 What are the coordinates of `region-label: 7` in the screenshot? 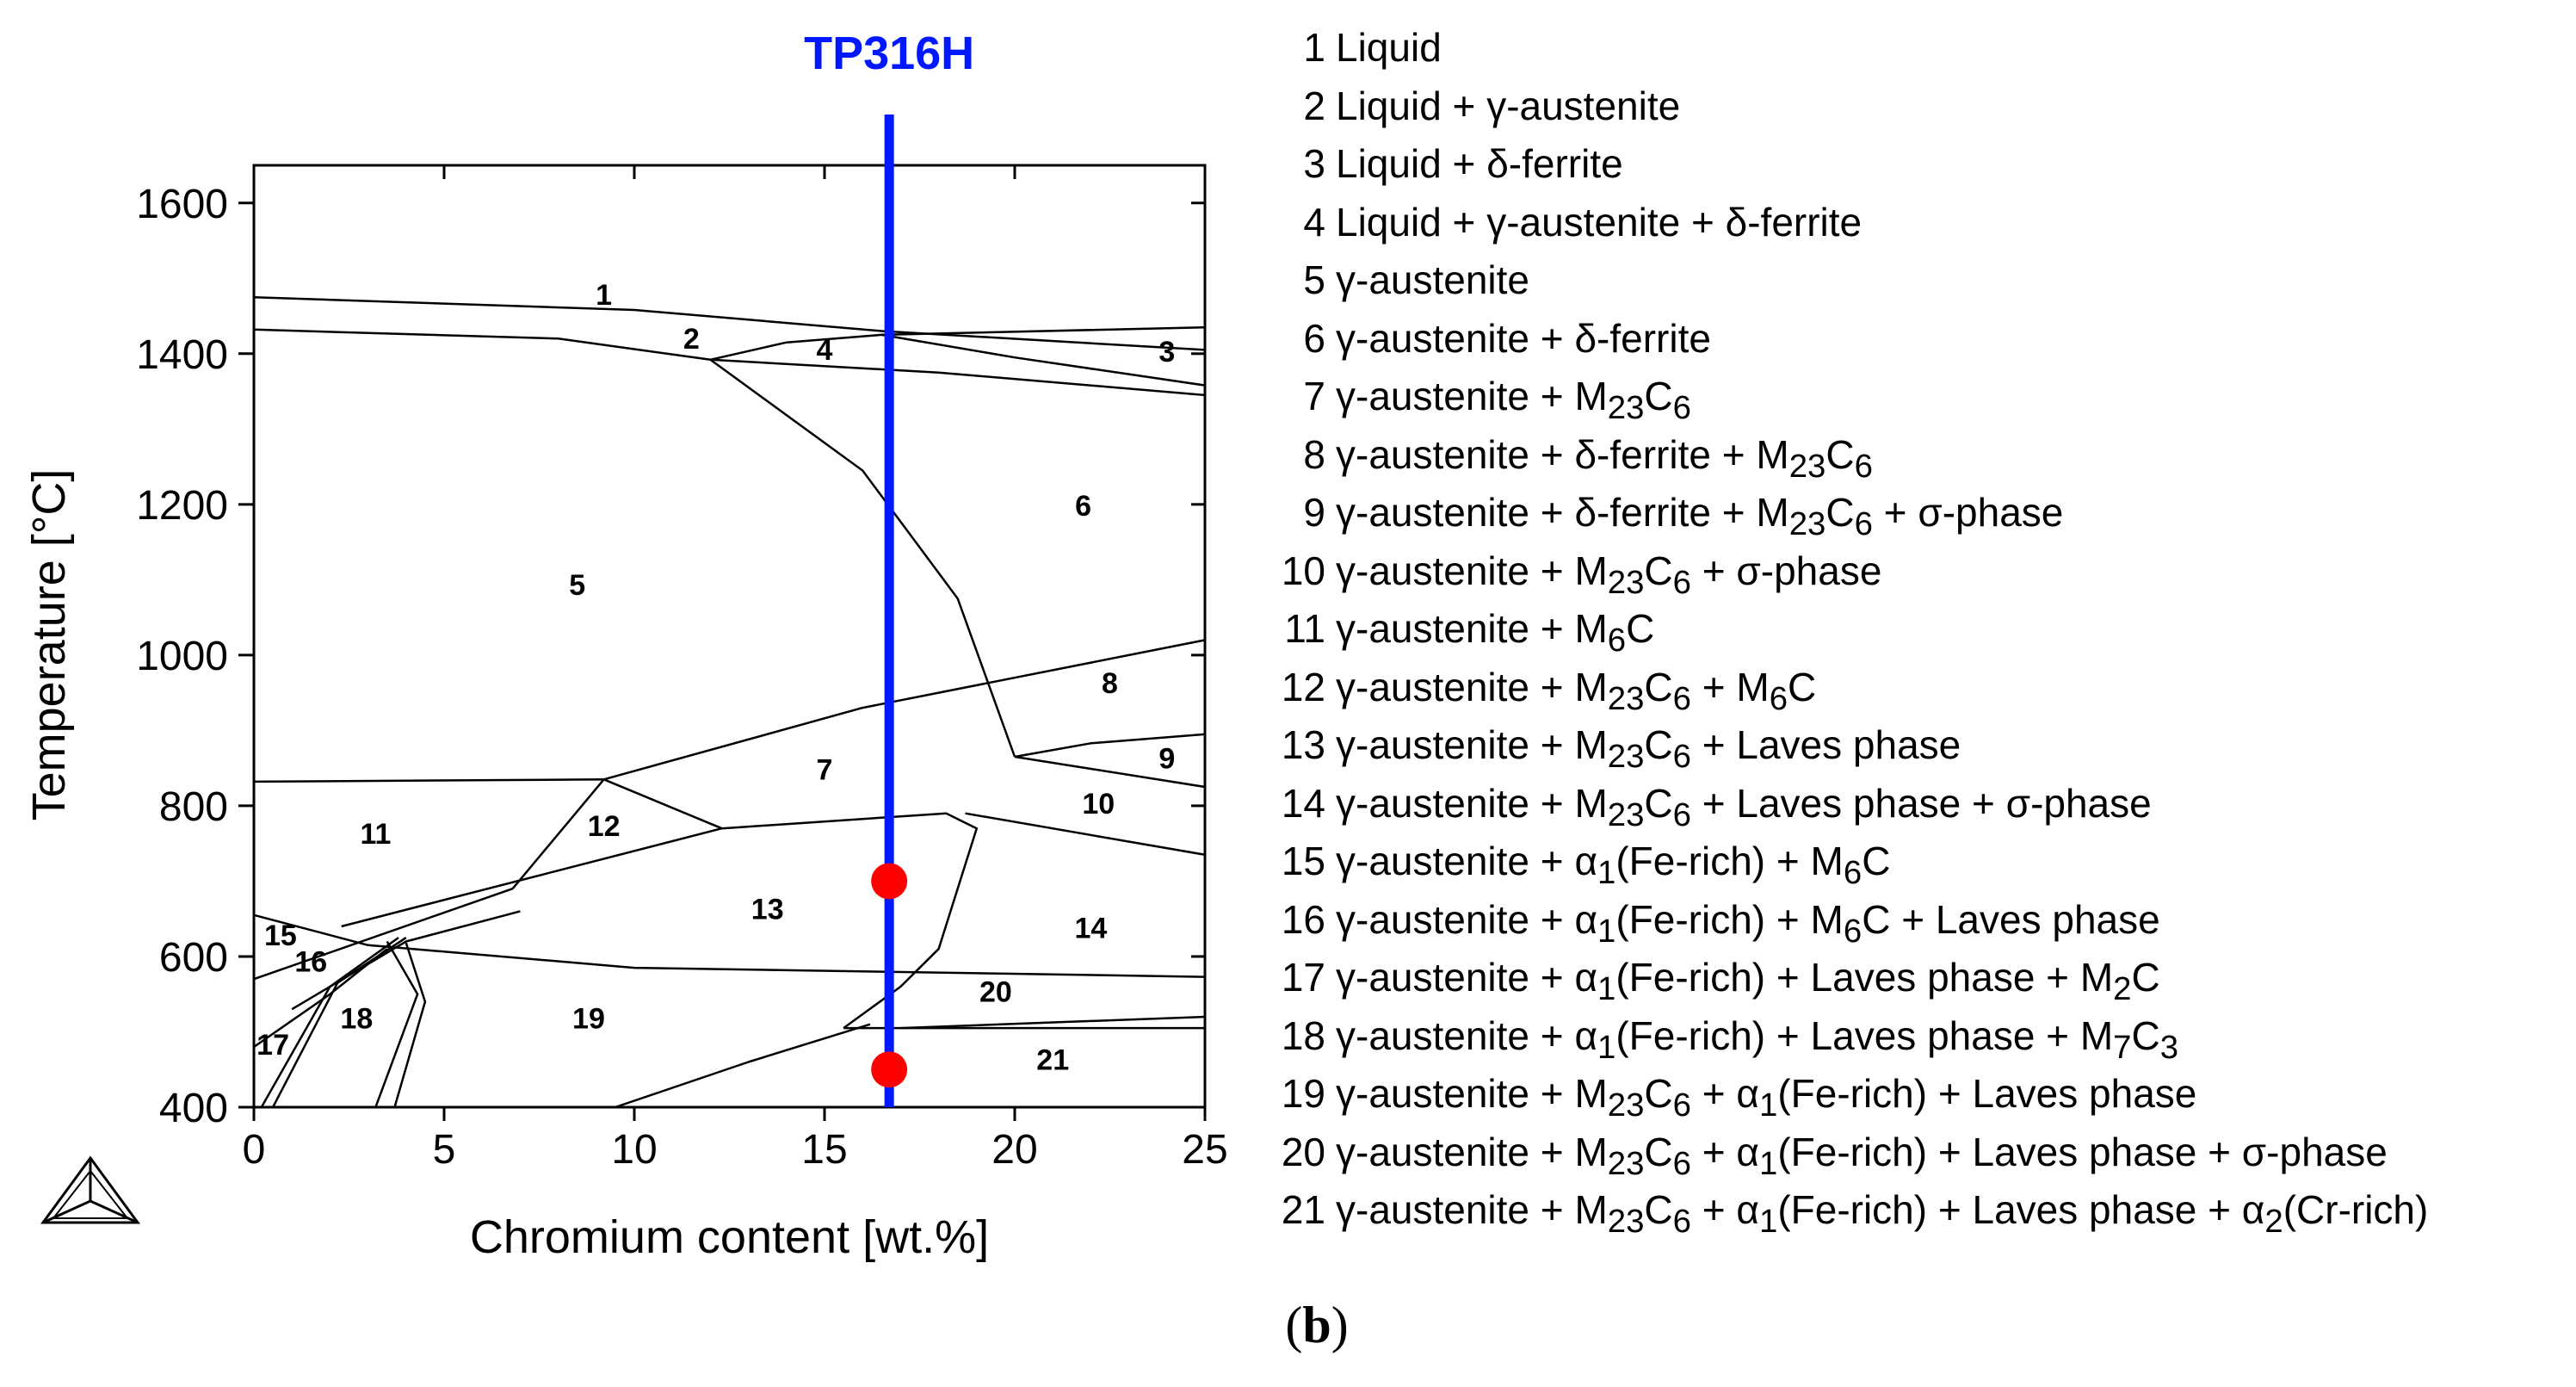 It's located at (825, 771).